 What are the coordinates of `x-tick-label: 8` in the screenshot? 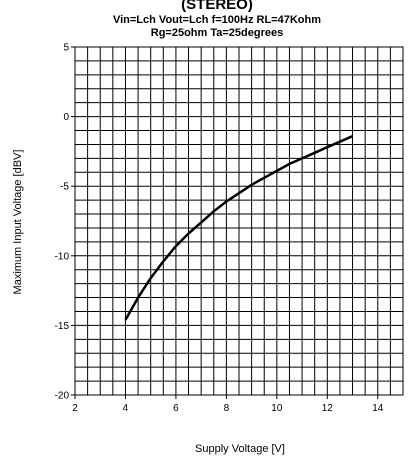 It's located at (227, 408).